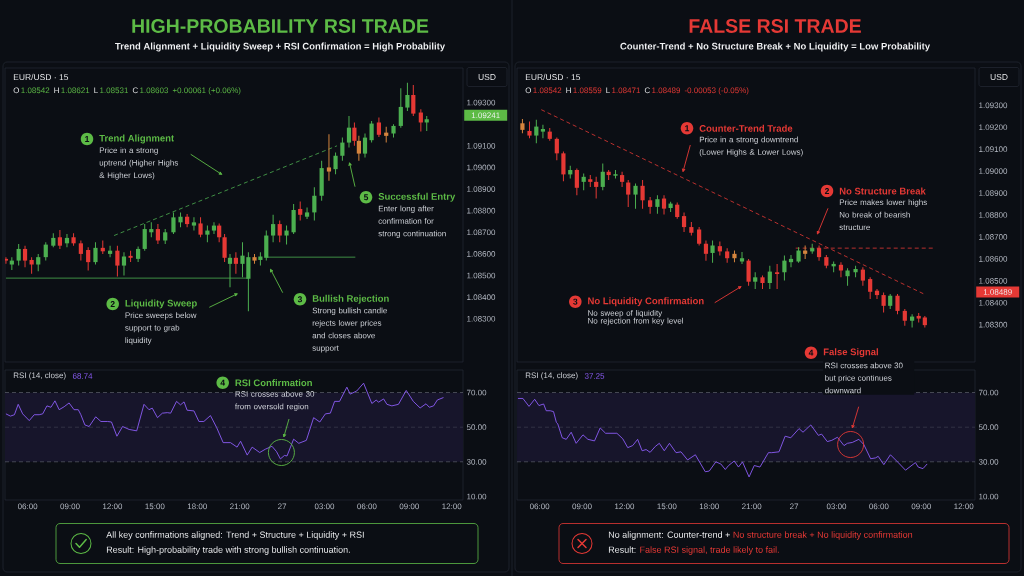 Image resolution: width=1024 pixels, height=576 pixels. I want to click on annotation: No Liquidity Confirmation, so click(646, 302).